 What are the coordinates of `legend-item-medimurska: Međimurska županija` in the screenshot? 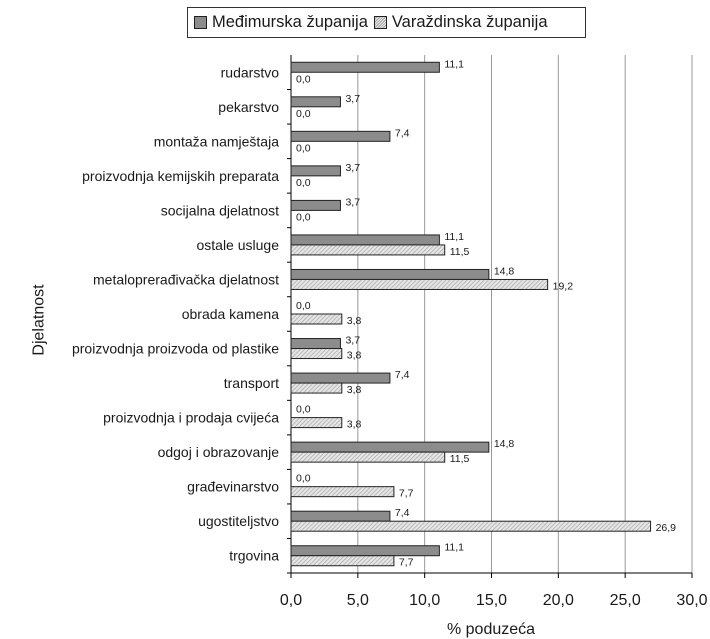 It's located at (281, 22).